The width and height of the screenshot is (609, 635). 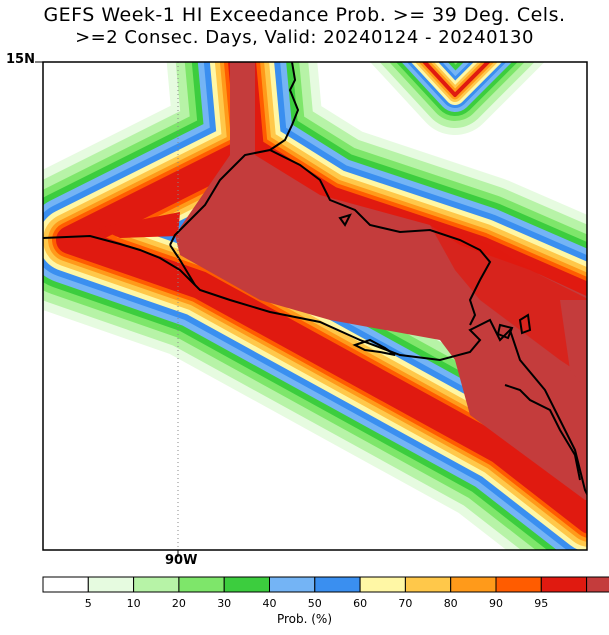 What do you see at coordinates (314, 603) in the screenshot?
I see `colorbar-tick-label: 50` at bounding box center [314, 603].